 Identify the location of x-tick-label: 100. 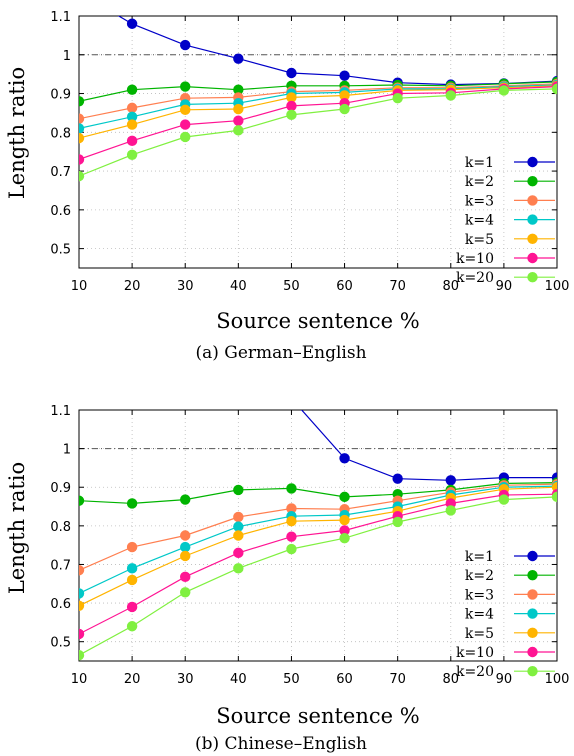
(557, 679).